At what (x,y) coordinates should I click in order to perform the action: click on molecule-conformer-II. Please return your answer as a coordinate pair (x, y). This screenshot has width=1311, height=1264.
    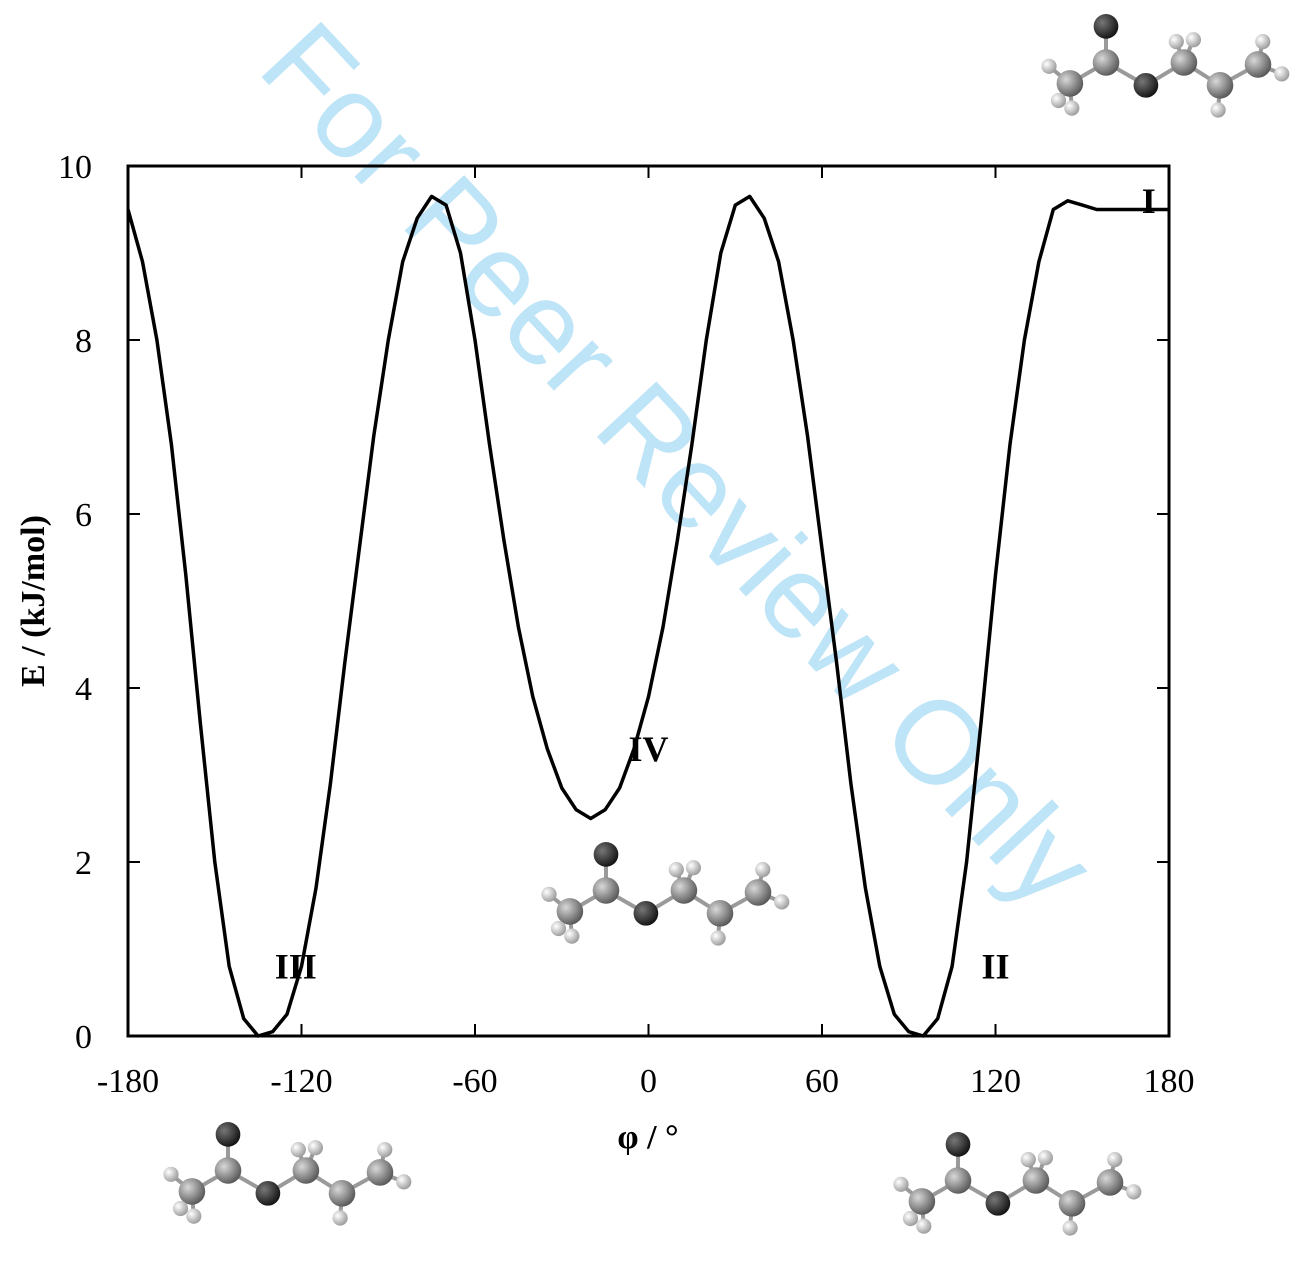
    Looking at the image, I should click on (1017, 1184).